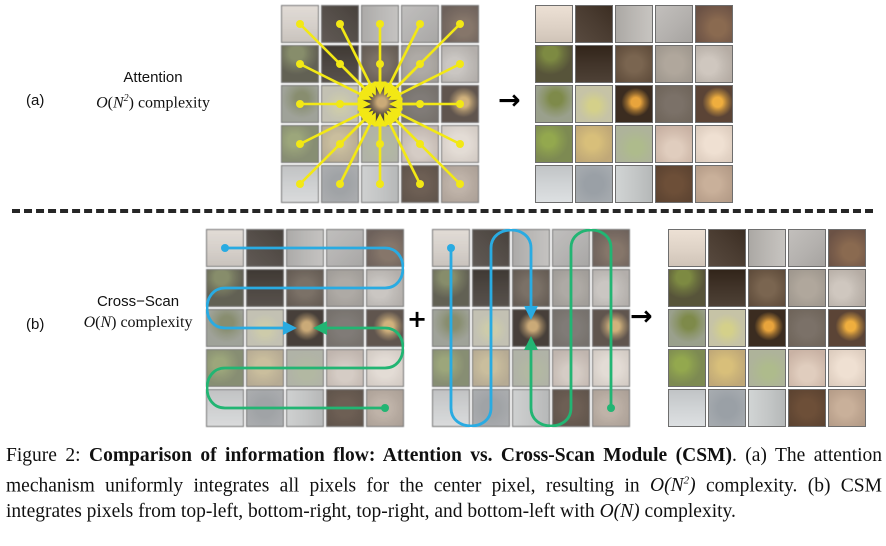  What do you see at coordinates (442, 211) in the screenshot?
I see `row-separator` at bounding box center [442, 211].